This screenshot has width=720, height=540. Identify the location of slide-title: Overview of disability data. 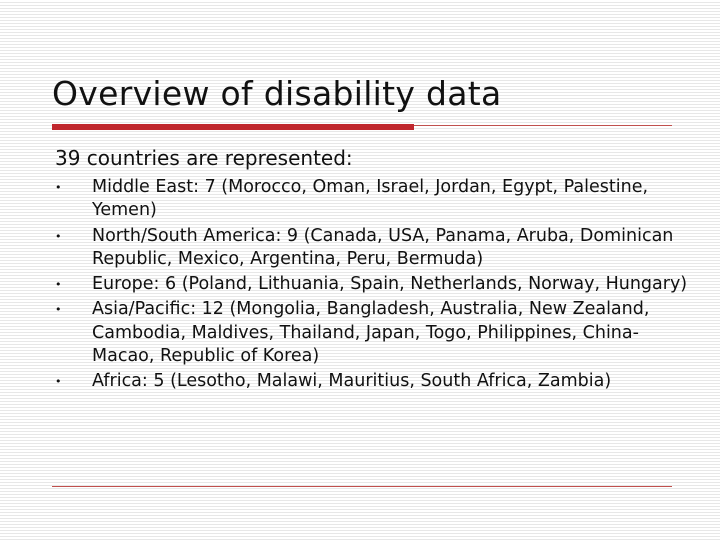
(277, 93).